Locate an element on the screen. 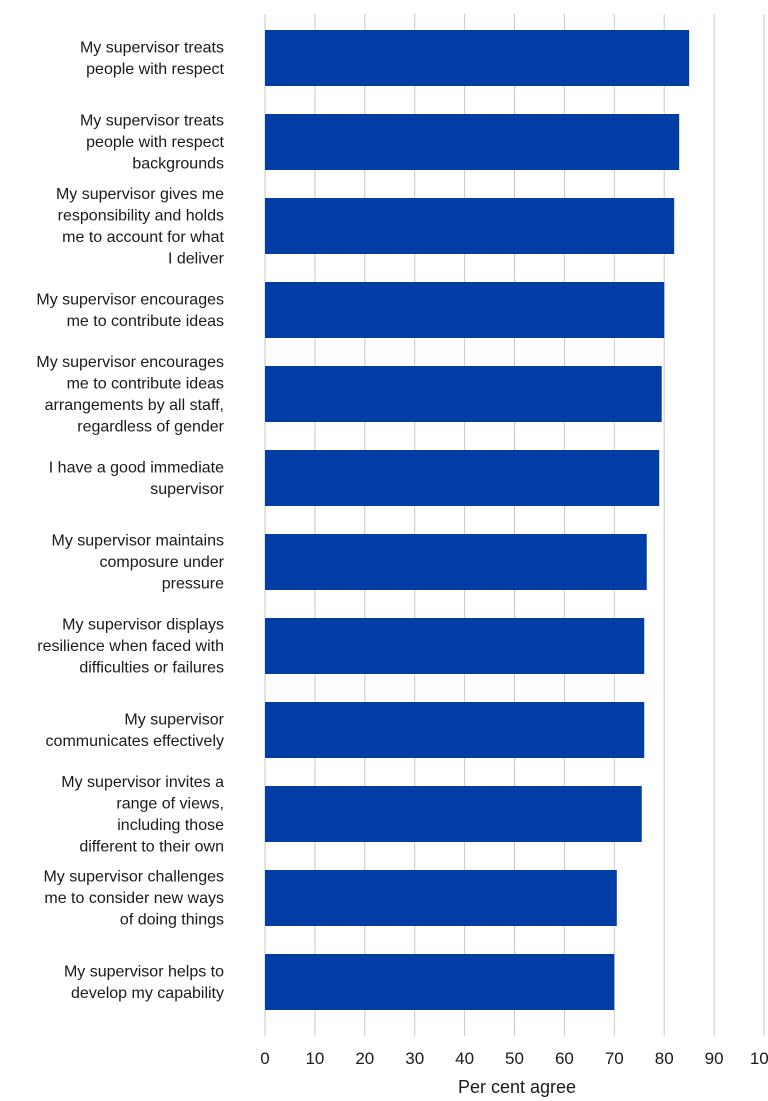 The width and height of the screenshot is (768, 1101). category-label-line: backgrounds is located at coordinates (178, 164).